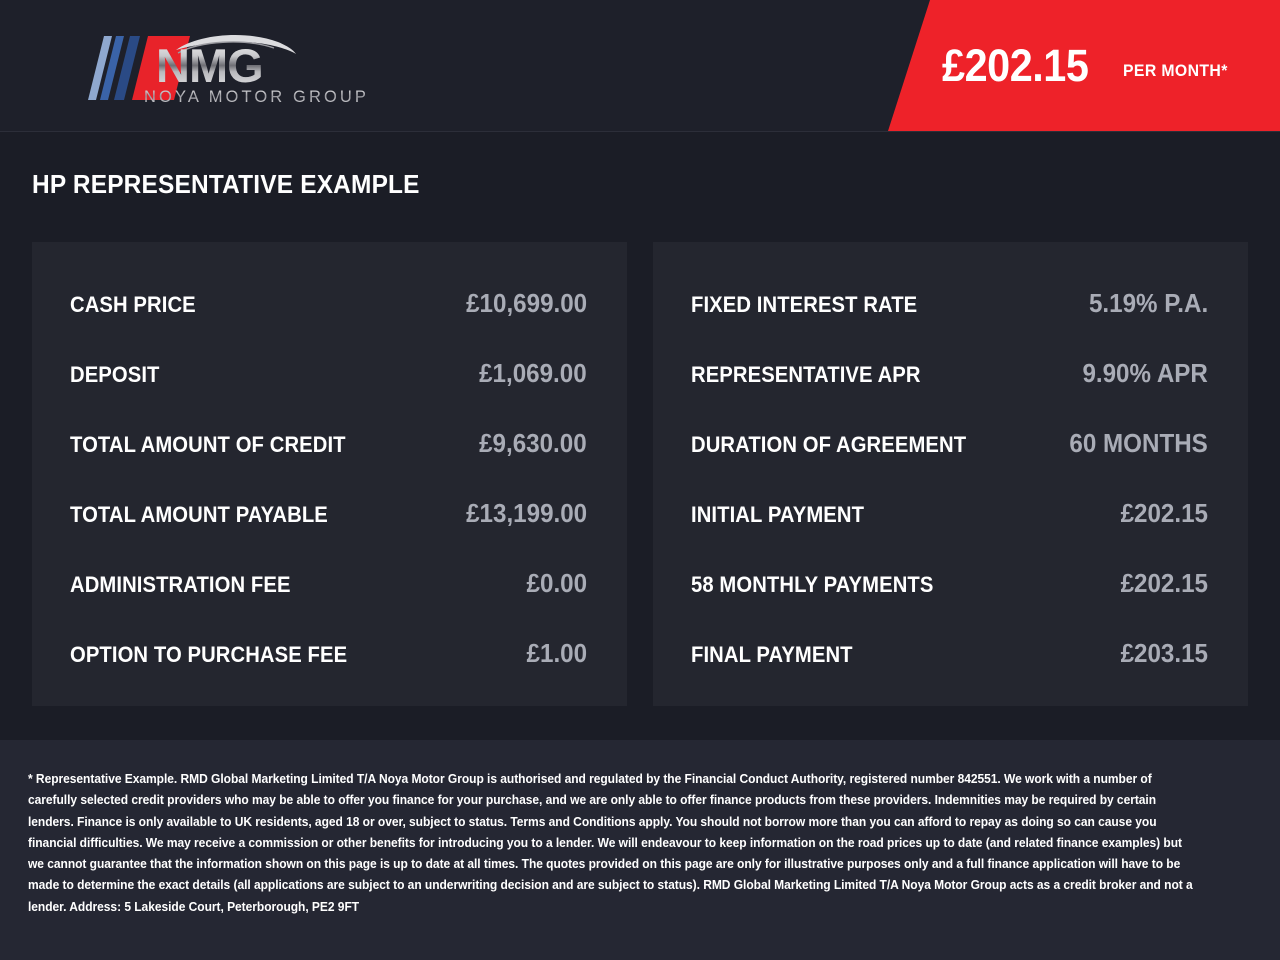 The image size is (1280, 960). I want to click on row-value: 5.19% P.A., so click(1148, 303).